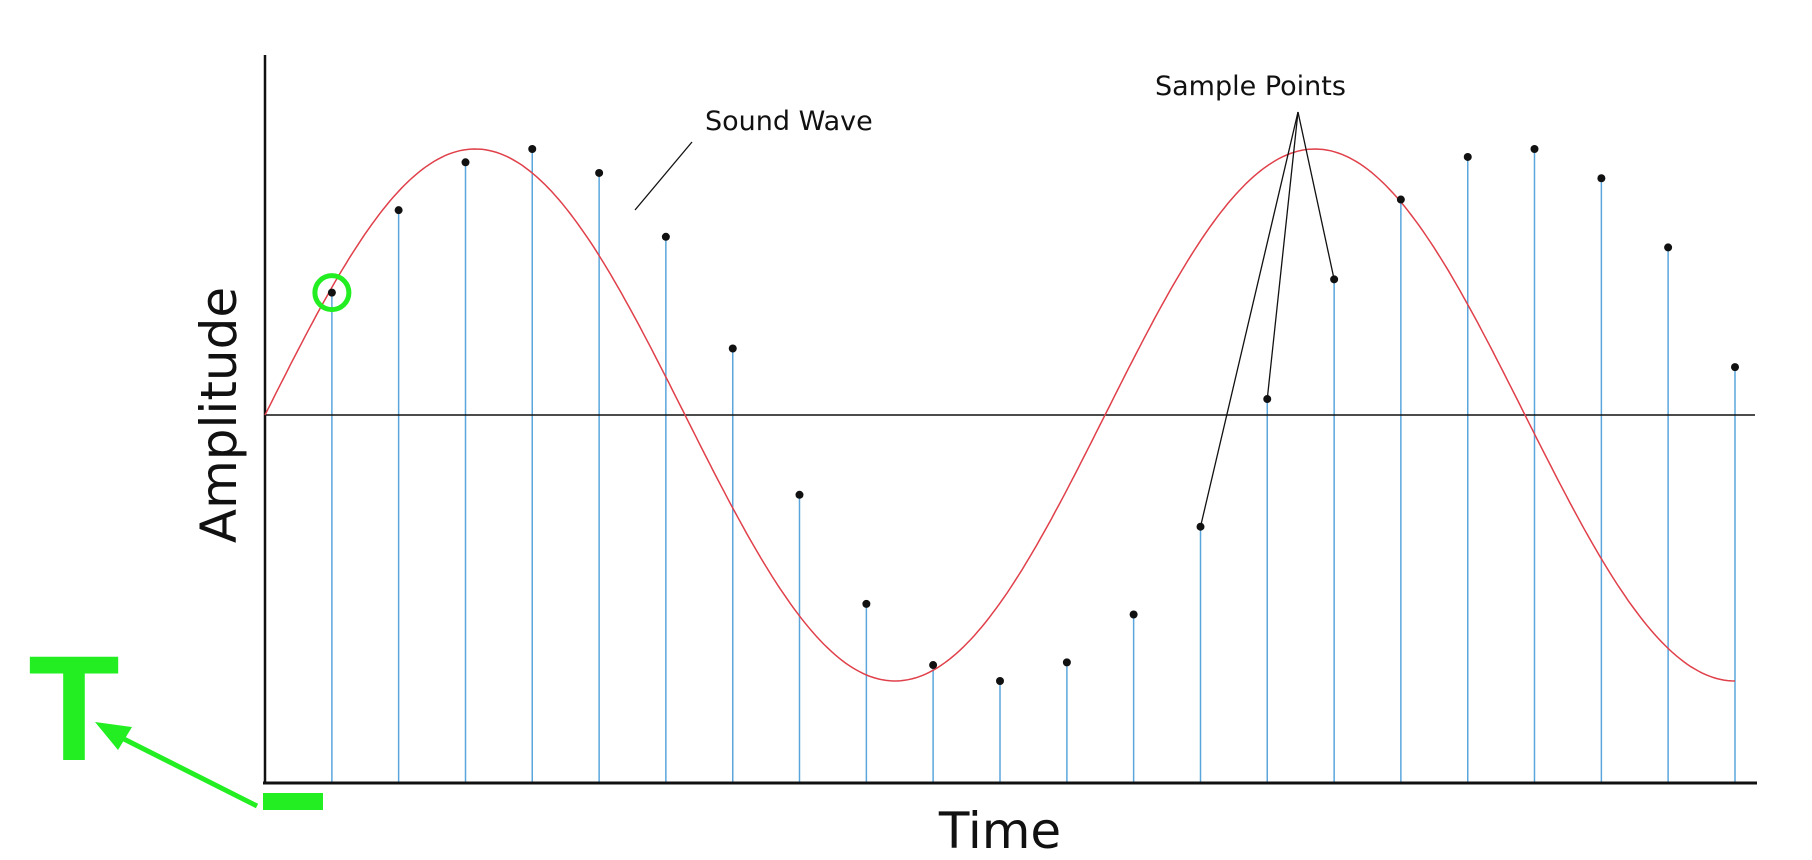  What do you see at coordinates (999, 831) in the screenshot?
I see `x-axis-title: Time` at bounding box center [999, 831].